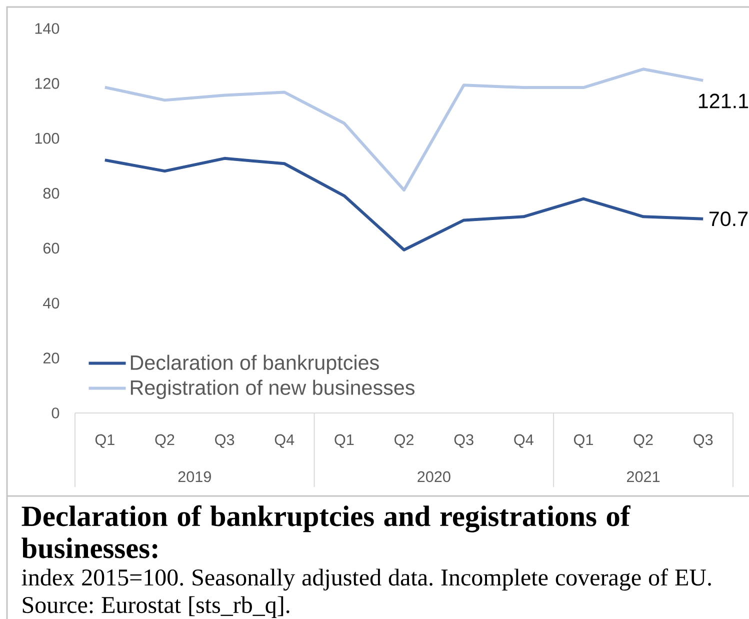  I want to click on legend-label: Declaration of bankruptcies, so click(254, 364).